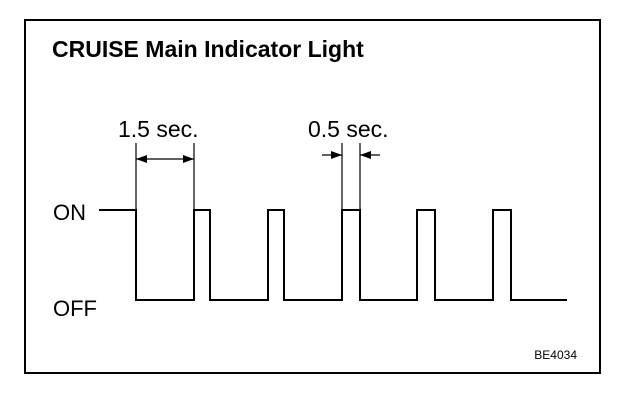  What do you see at coordinates (555, 355) in the screenshot?
I see `figure-code: BE4034` at bounding box center [555, 355].